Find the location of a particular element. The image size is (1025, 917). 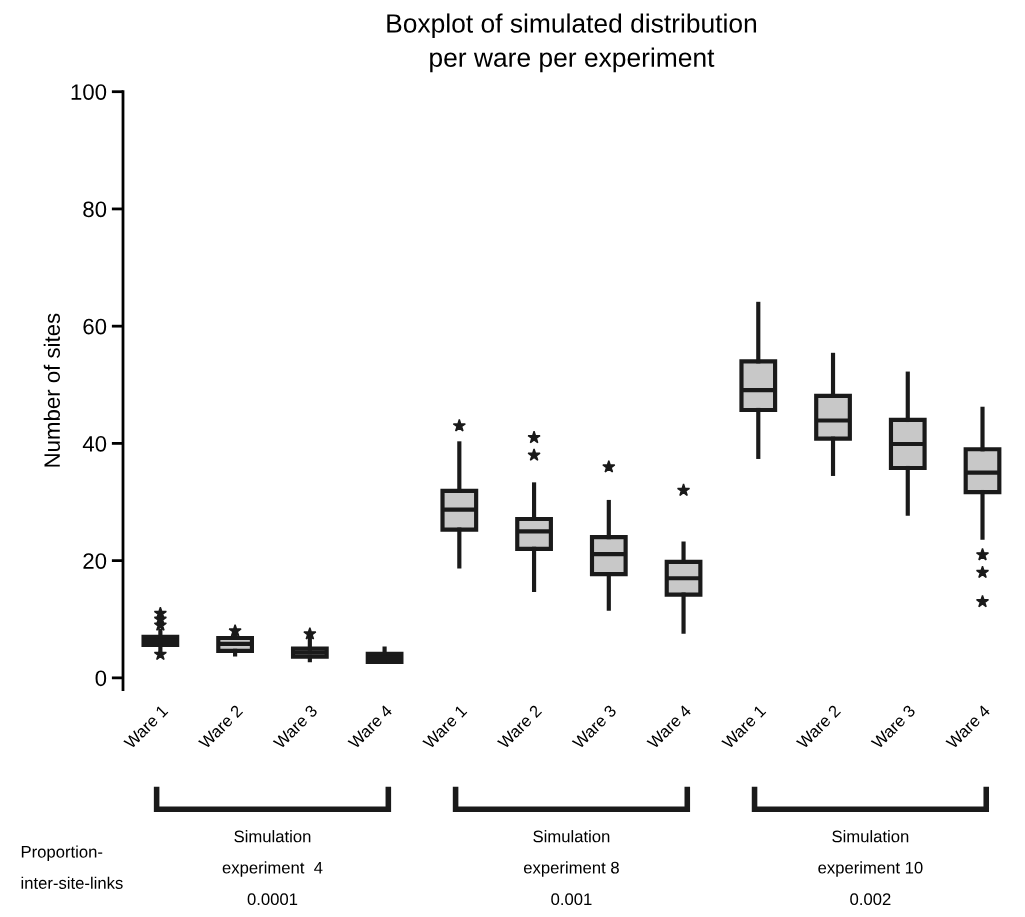

chart-title: Boxplot of simulated distribution per ware per experiment is located at coordinates (572, 43).